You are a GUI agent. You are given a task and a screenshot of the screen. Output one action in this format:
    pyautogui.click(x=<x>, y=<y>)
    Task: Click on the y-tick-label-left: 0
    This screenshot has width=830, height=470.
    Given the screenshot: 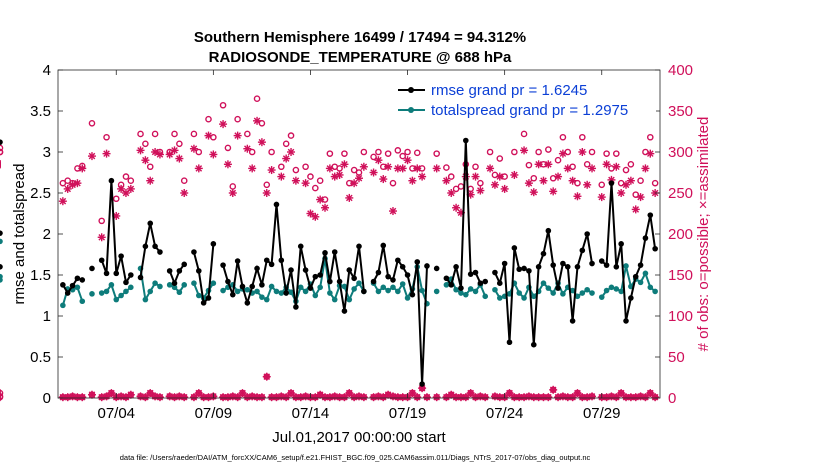 What is the action you would take?
    pyautogui.click(x=47, y=398)
    